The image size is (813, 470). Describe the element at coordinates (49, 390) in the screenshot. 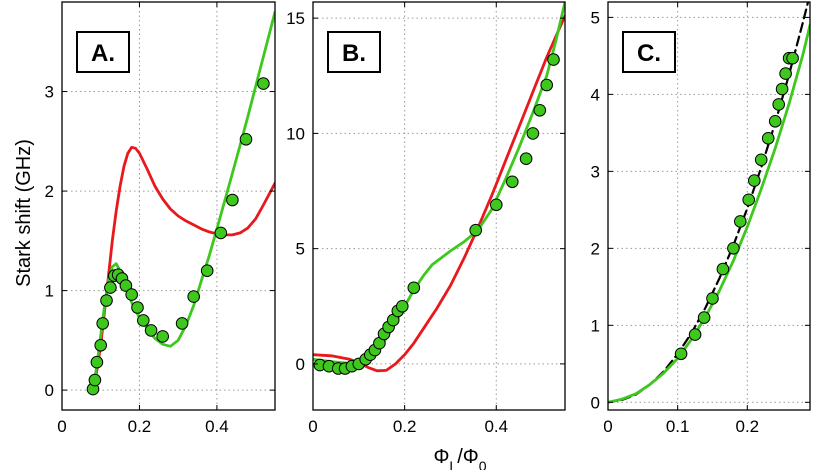

I see `panel-a-y-tick-label: 0` at that location.